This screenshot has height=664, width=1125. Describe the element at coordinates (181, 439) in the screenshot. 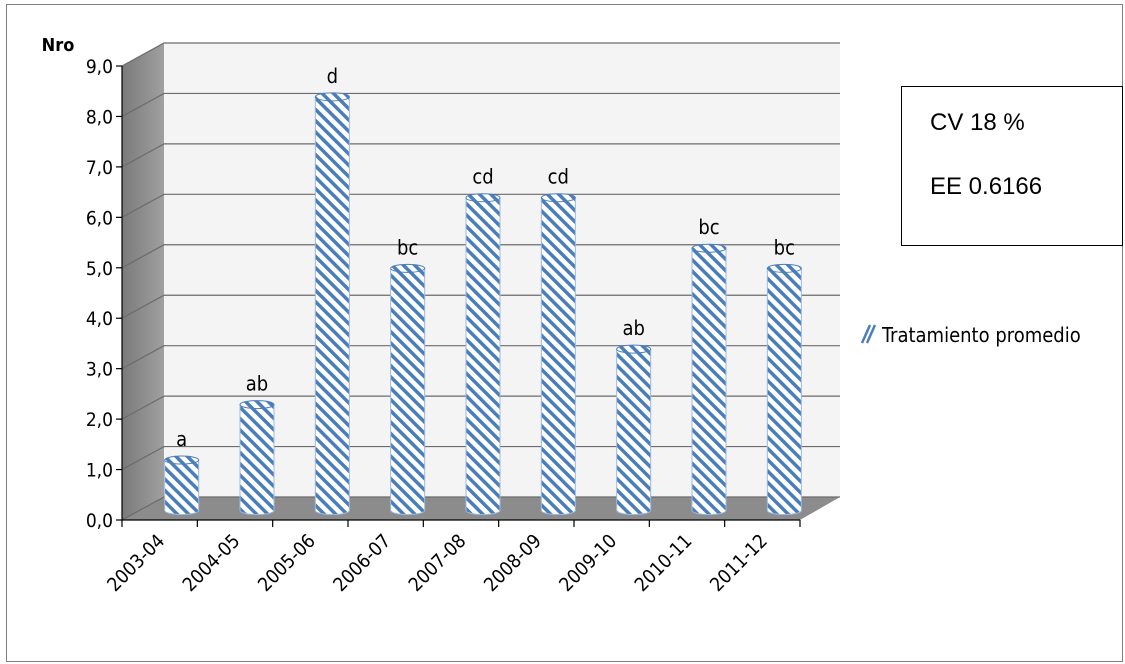

I see `data-label: a` at that location.